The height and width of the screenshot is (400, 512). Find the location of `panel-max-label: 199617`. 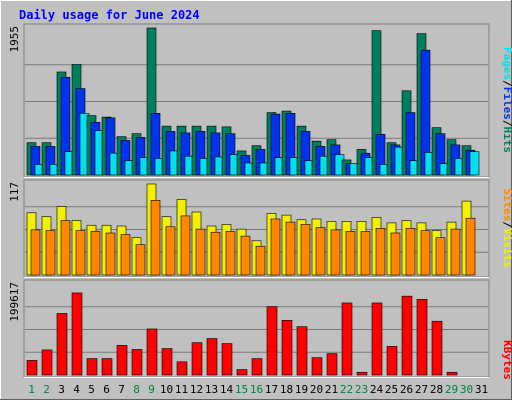

panel-max-label: 199617 is located at coordinates (14, 302).